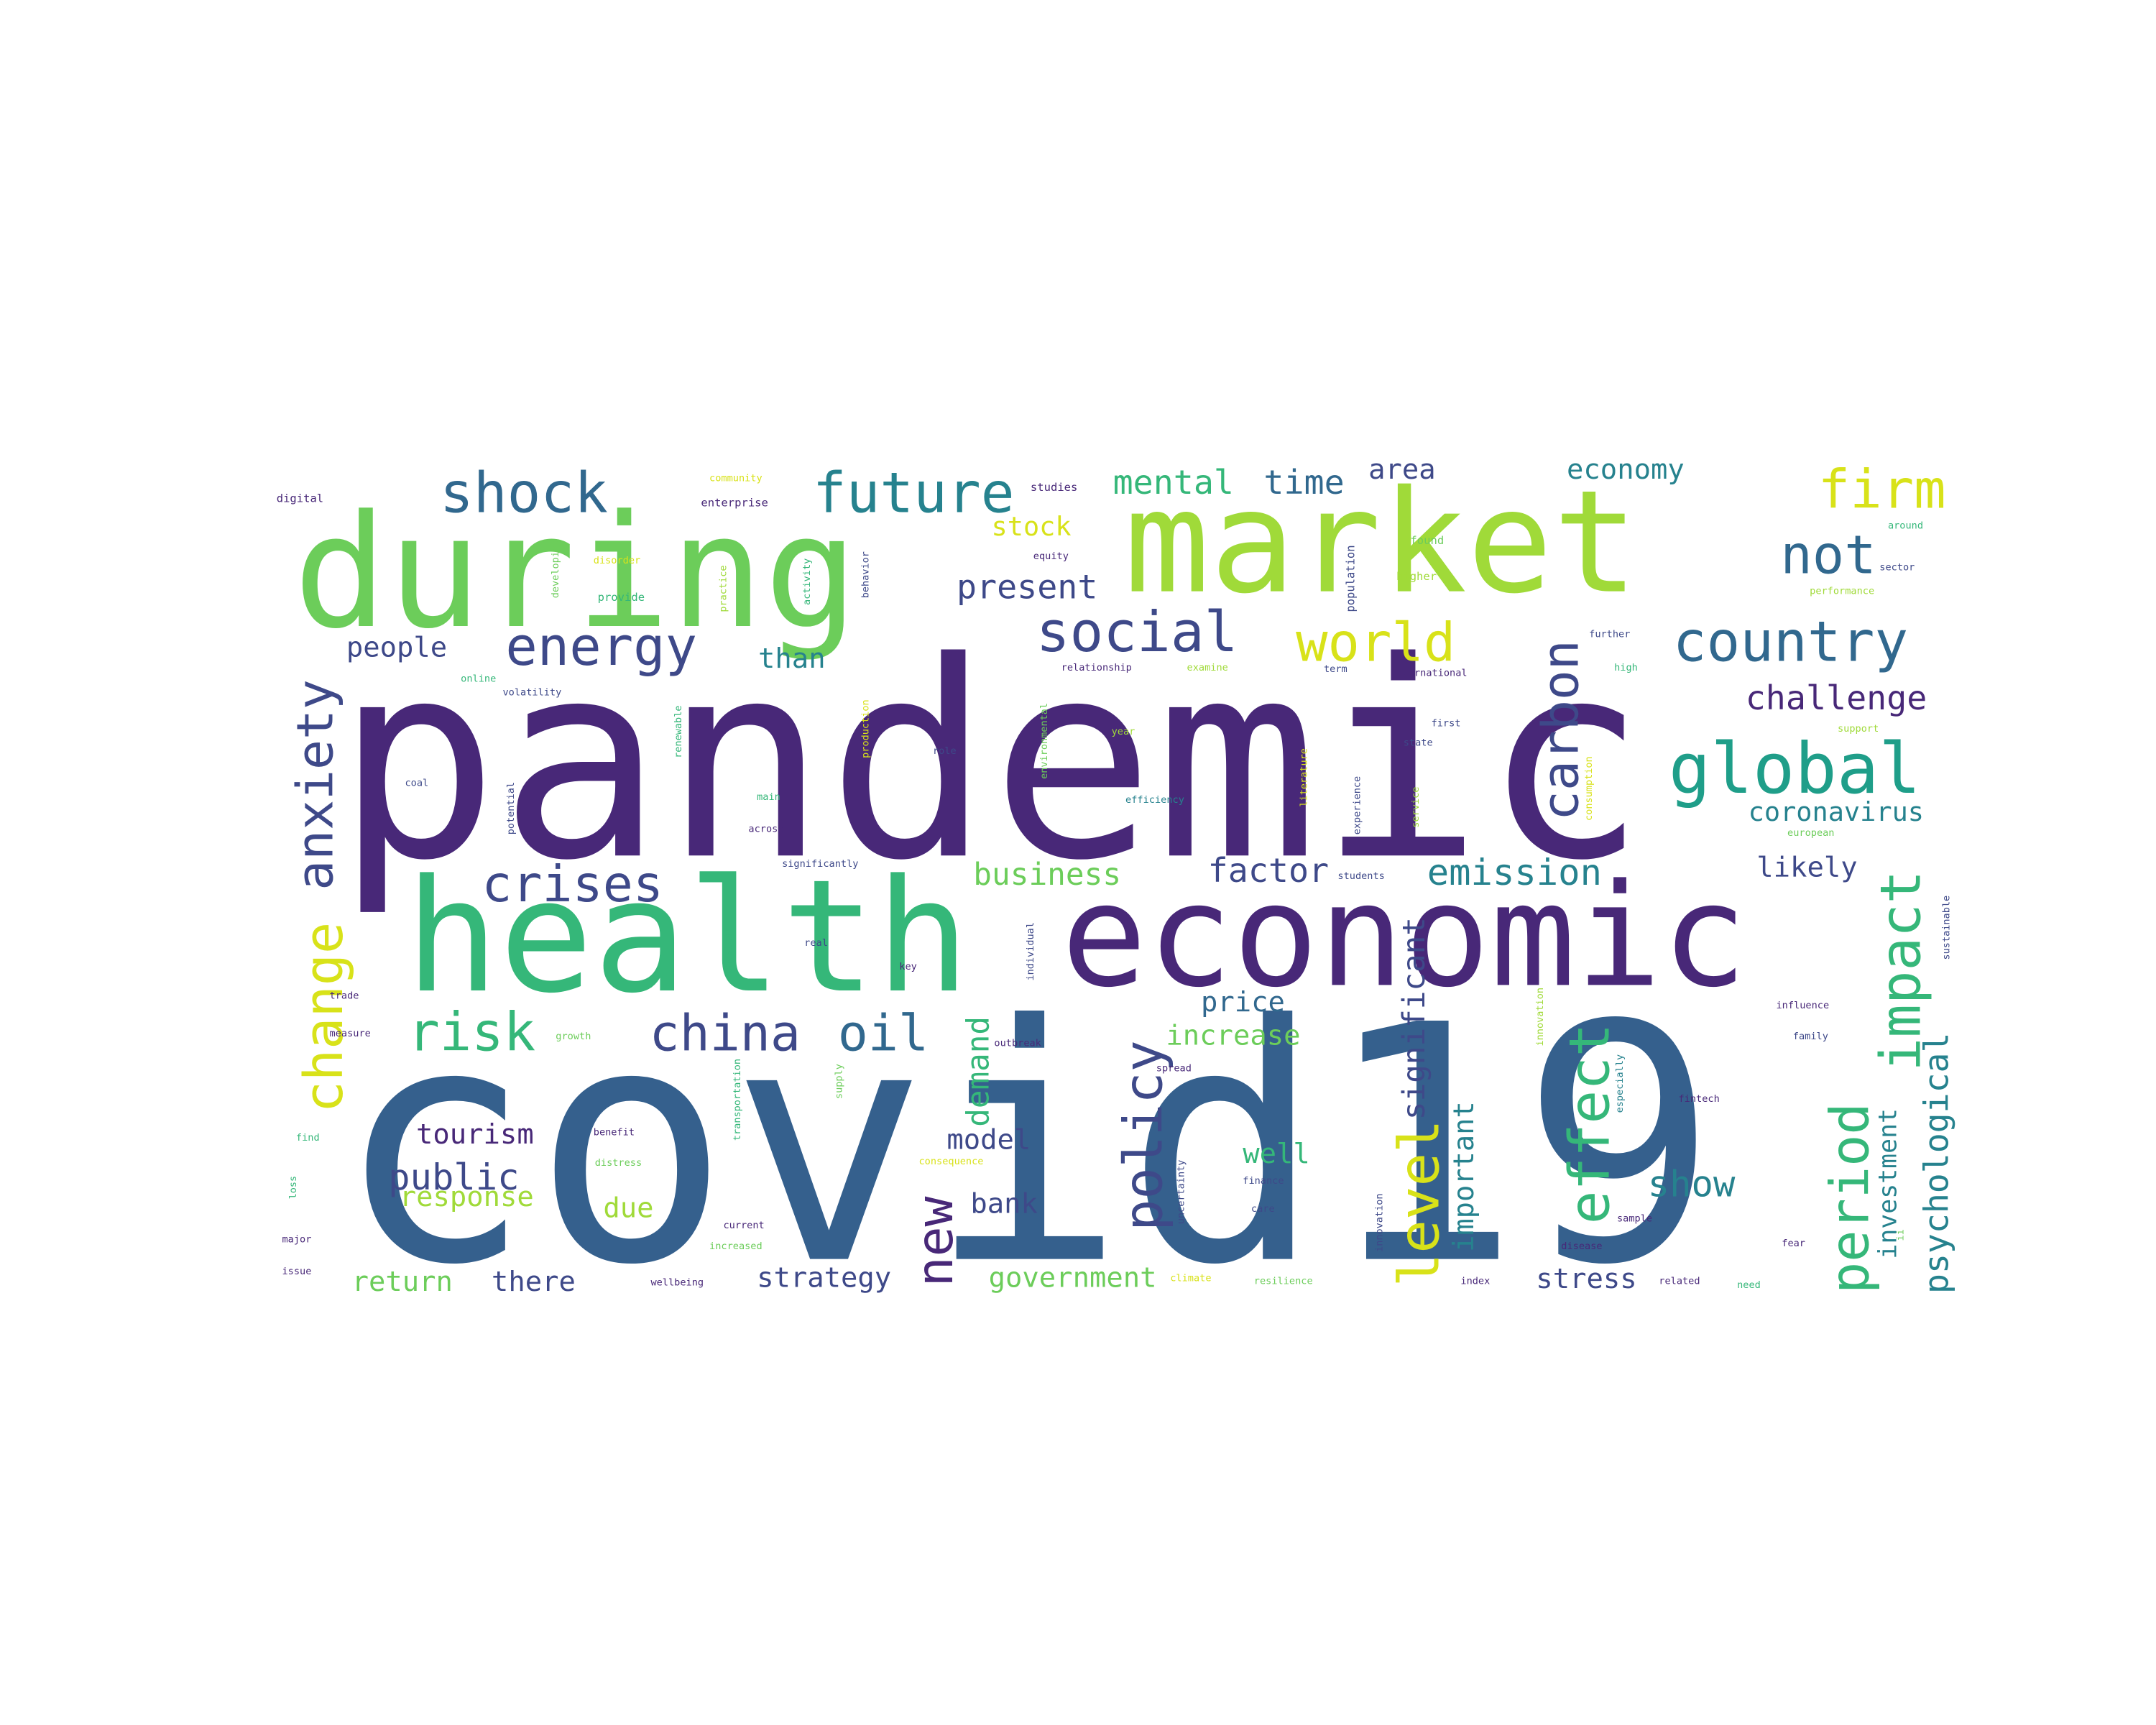  What do you see at coordinates (728, 950) in the screenshot?
I see `cloud-word: physical` at bounding box center [728, 950].